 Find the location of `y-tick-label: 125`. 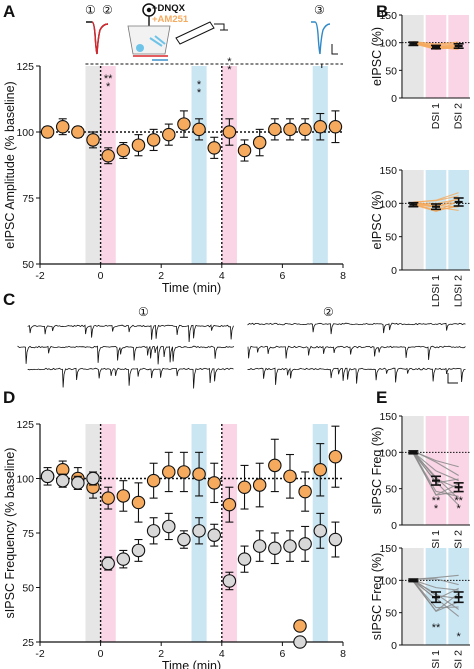

y-tick-label: 125 is located at coordinates (25, 67).